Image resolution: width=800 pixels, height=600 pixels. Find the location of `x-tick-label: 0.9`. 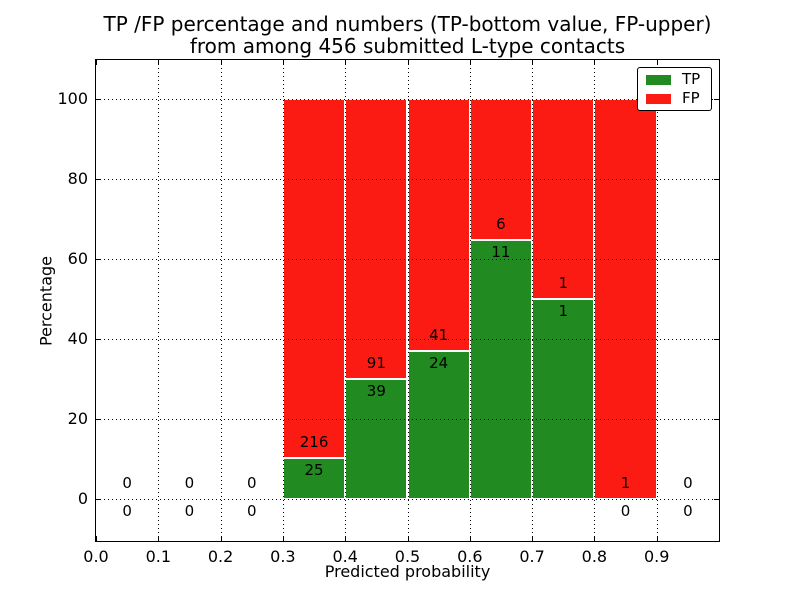

x-tick-label: 0.9 is located at coordinates (656, 556).